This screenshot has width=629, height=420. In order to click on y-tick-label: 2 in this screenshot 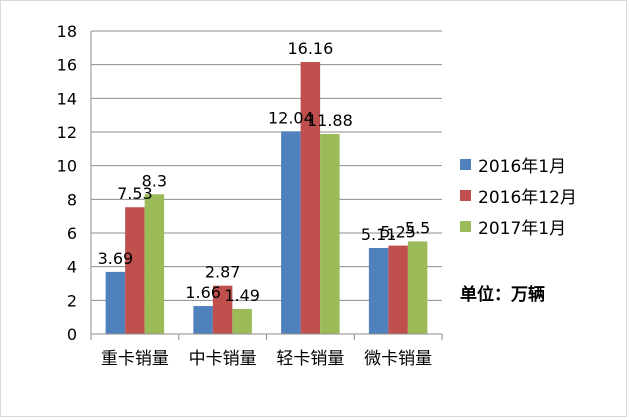, I will do `click(72, 300)`.